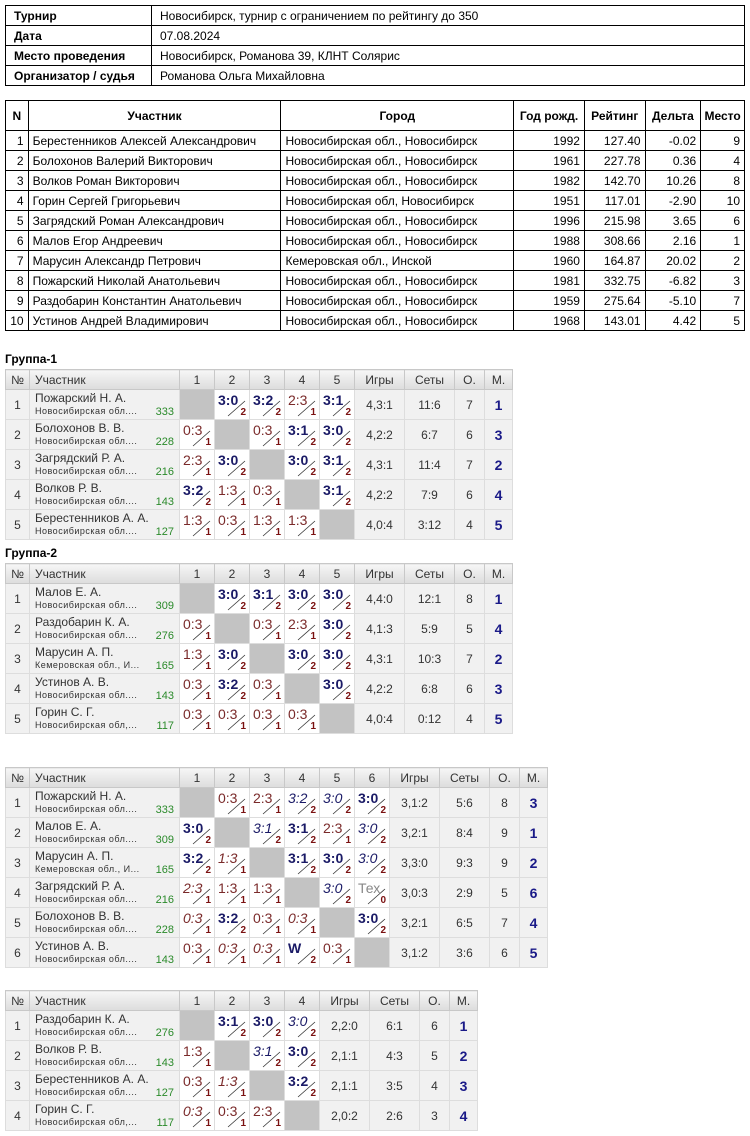  What do you see at coordinates (372, 892) in the screenshot?
I see `match-score-cell: Тех 0` at bounding box center [372, 892].